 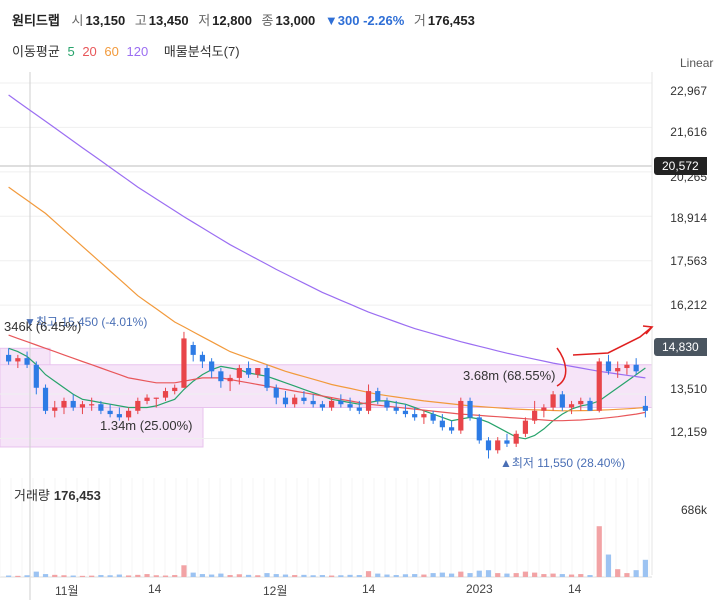 I want to click on open-label: 시, so click(x=77, y=20).